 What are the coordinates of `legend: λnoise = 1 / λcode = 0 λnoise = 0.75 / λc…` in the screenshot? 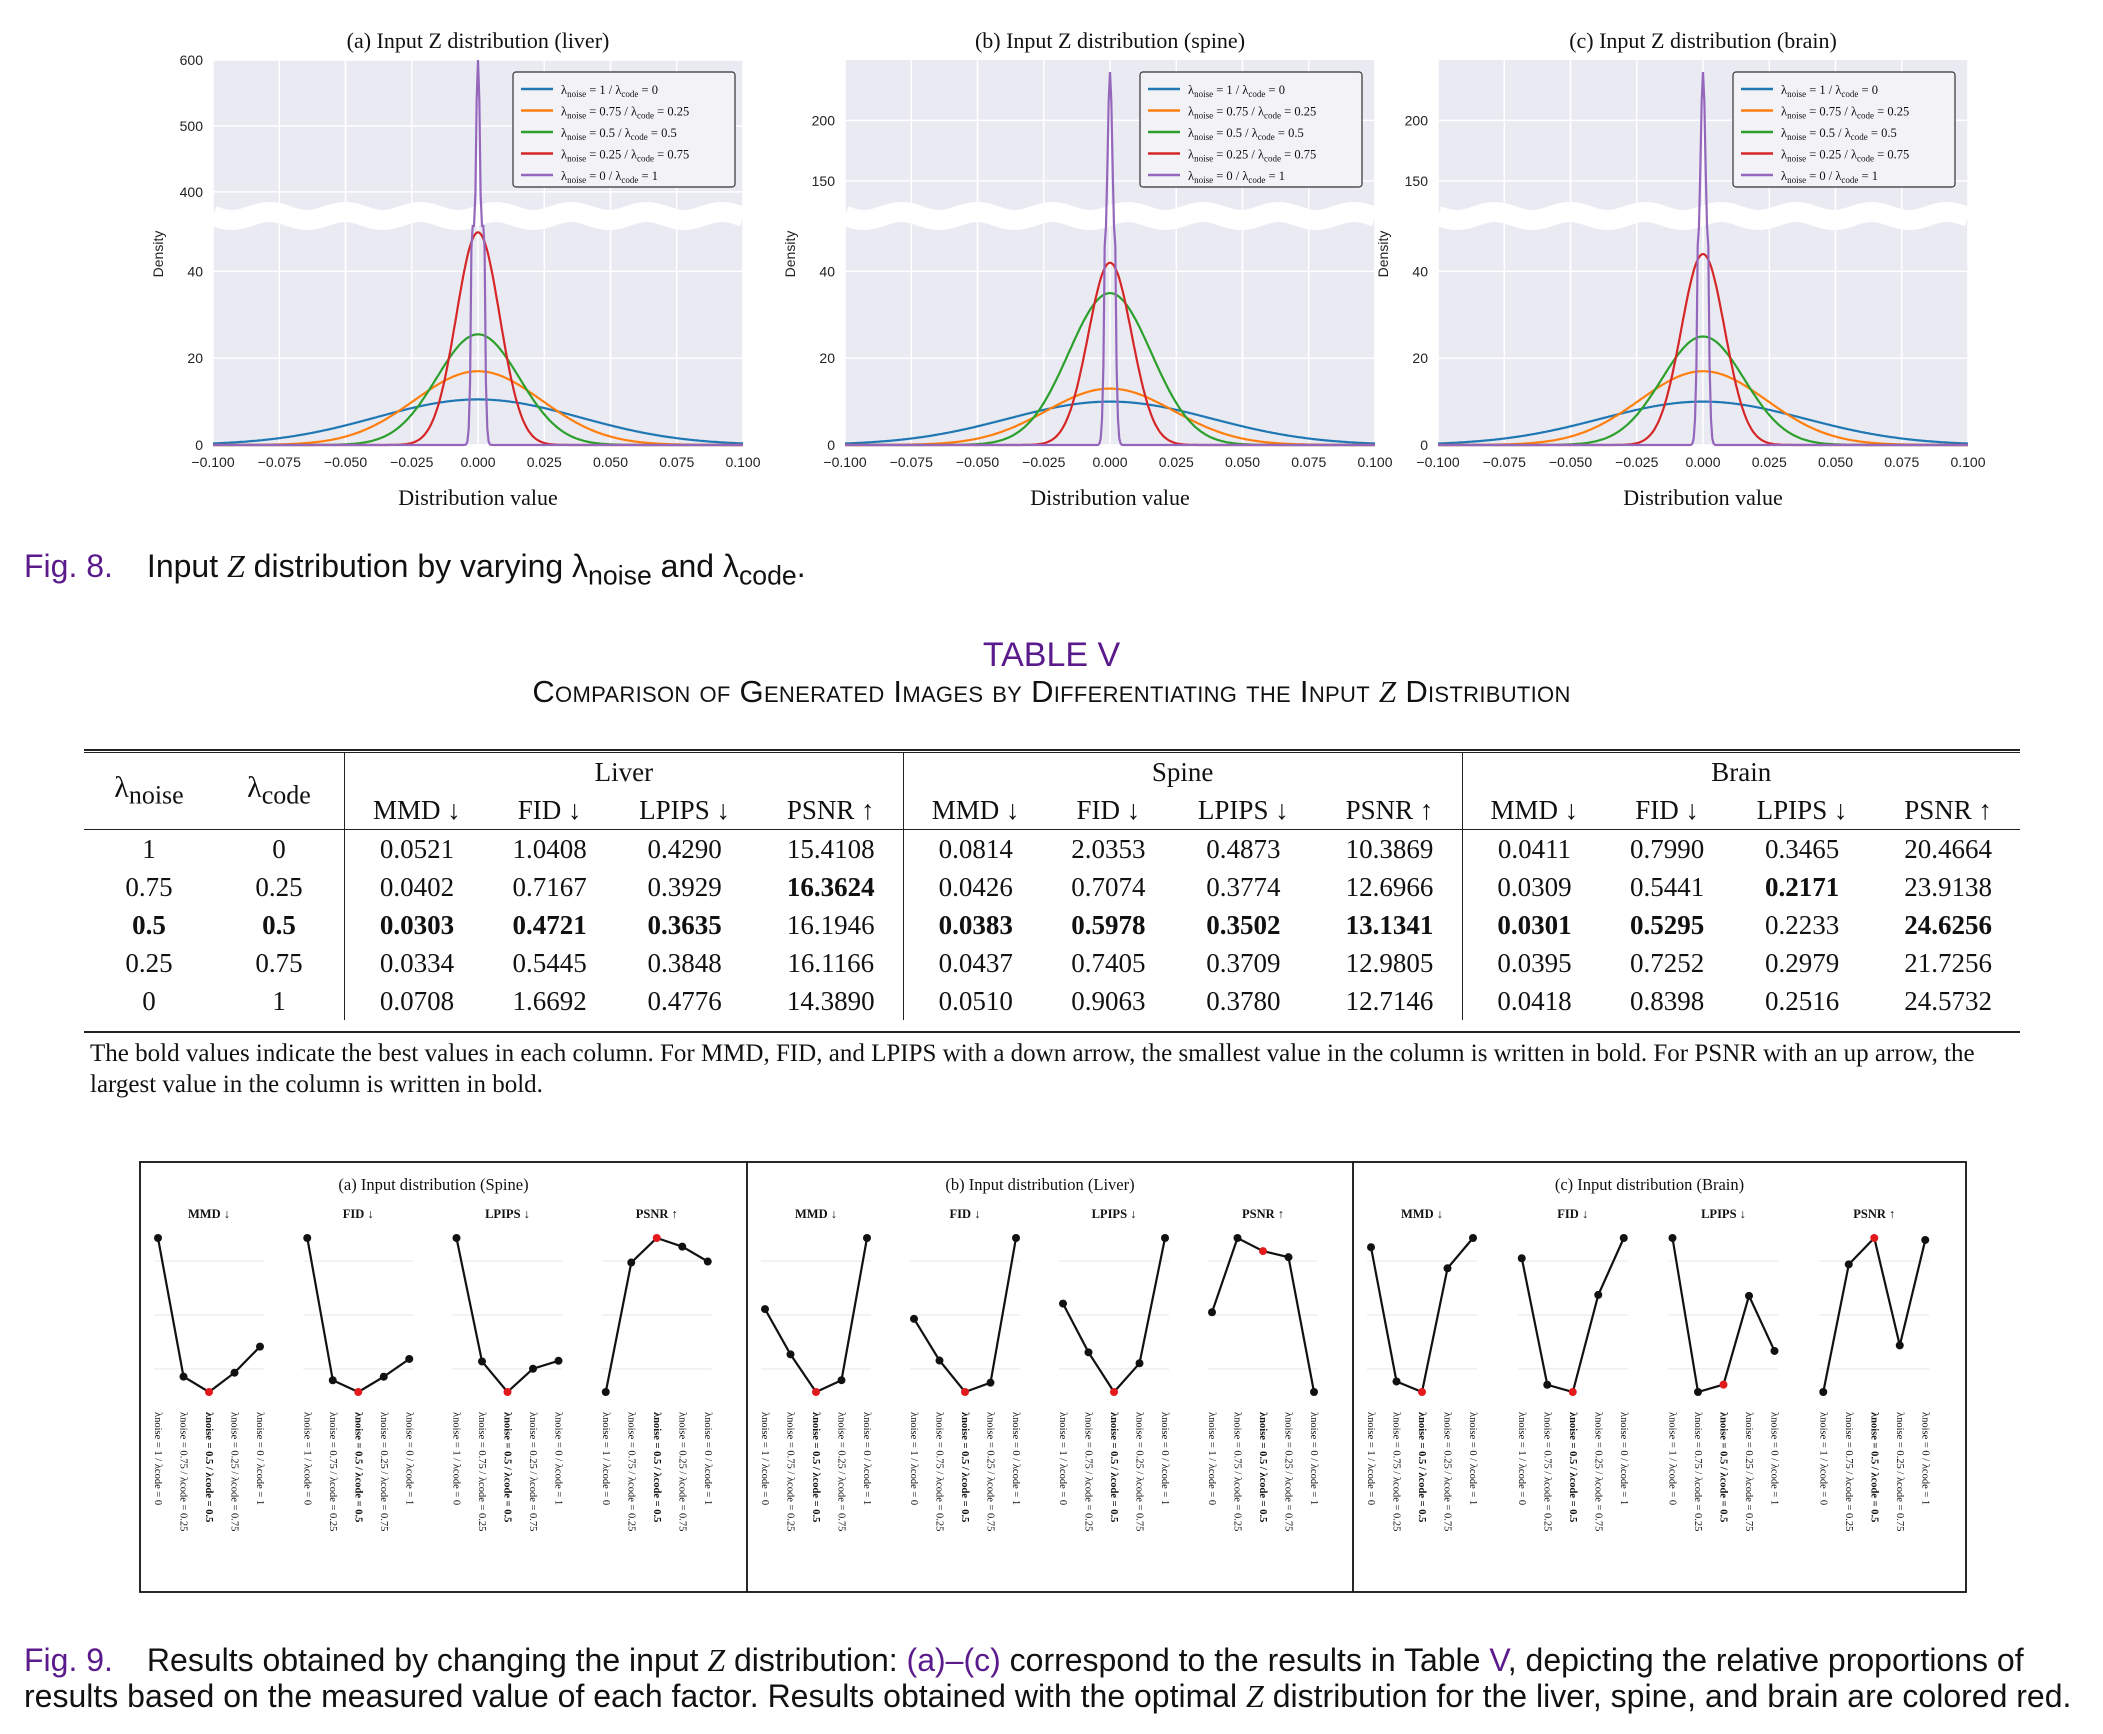 It's located at (1251, 129).